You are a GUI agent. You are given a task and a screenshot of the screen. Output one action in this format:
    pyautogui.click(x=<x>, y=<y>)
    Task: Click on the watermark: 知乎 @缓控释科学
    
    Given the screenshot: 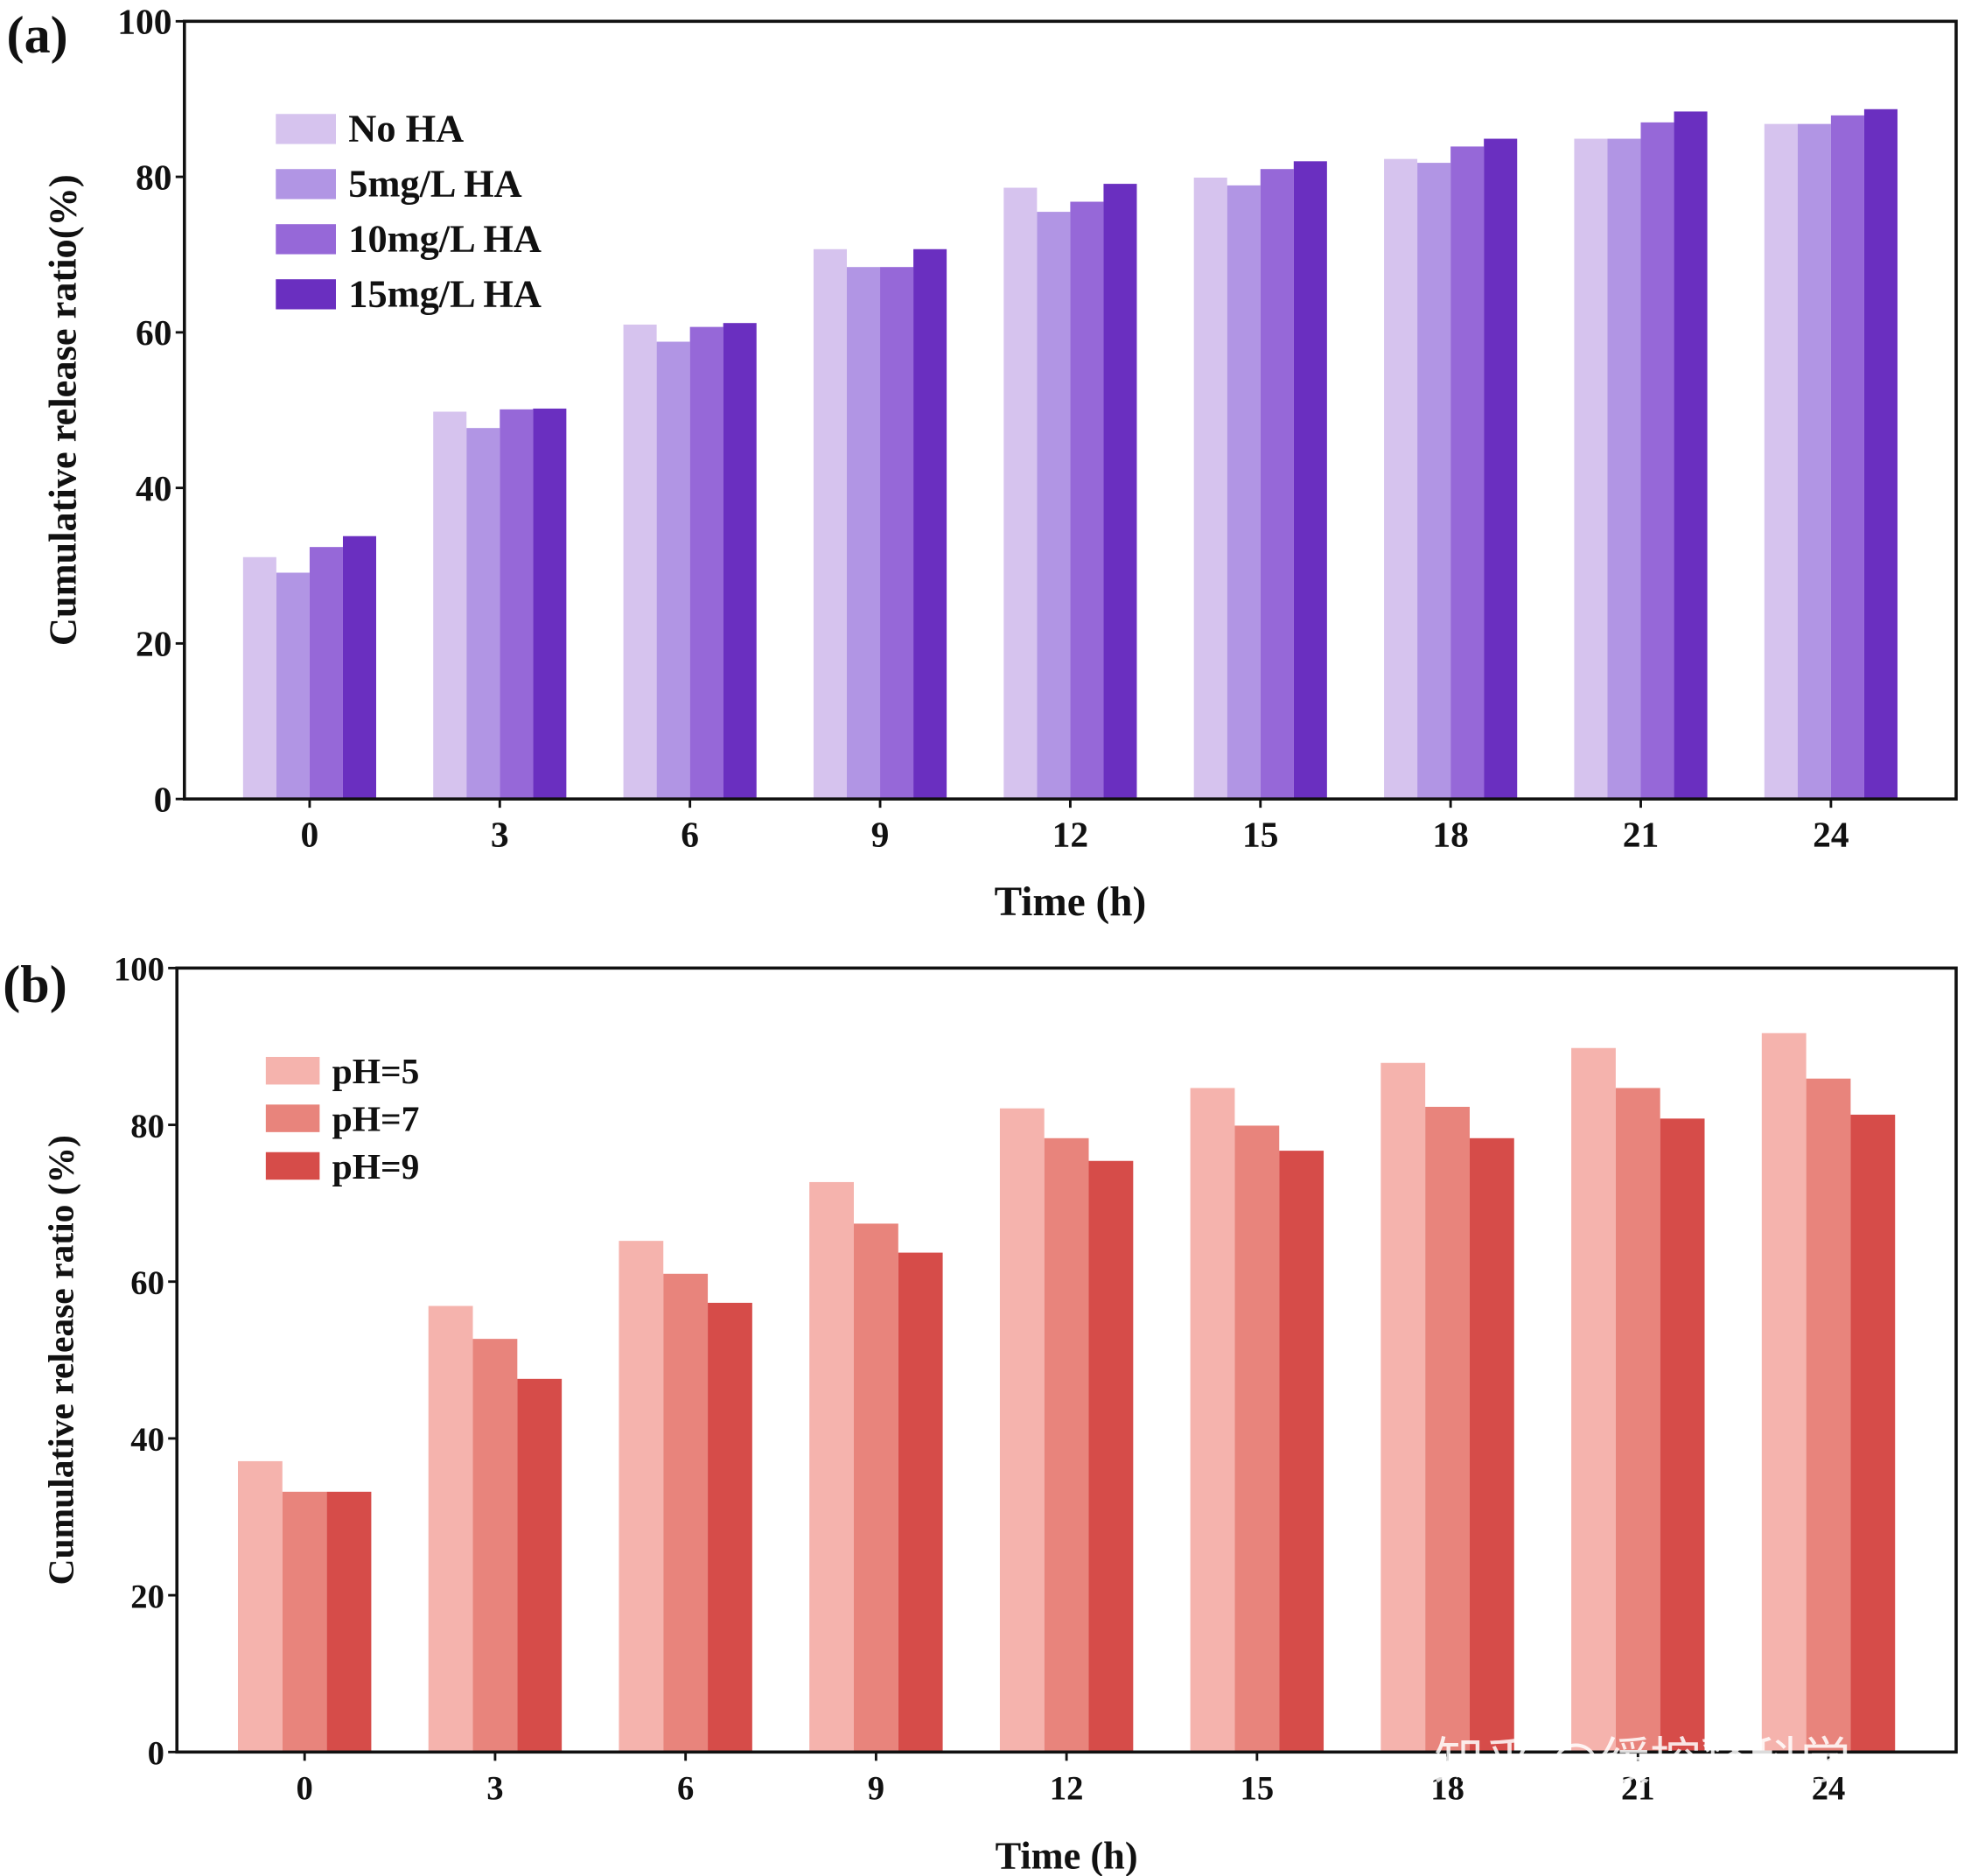 What is the action you would take?
    pyautogui.click(x=1642, y=1761)
    